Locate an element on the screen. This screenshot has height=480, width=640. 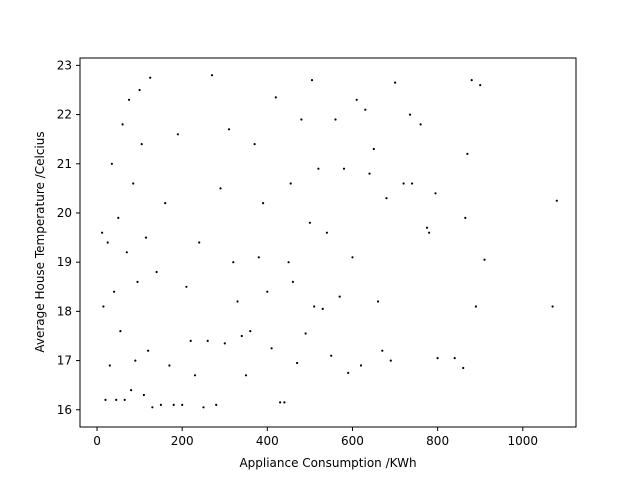
x-tick-label: 1000 is located at coordinates (523, 441).